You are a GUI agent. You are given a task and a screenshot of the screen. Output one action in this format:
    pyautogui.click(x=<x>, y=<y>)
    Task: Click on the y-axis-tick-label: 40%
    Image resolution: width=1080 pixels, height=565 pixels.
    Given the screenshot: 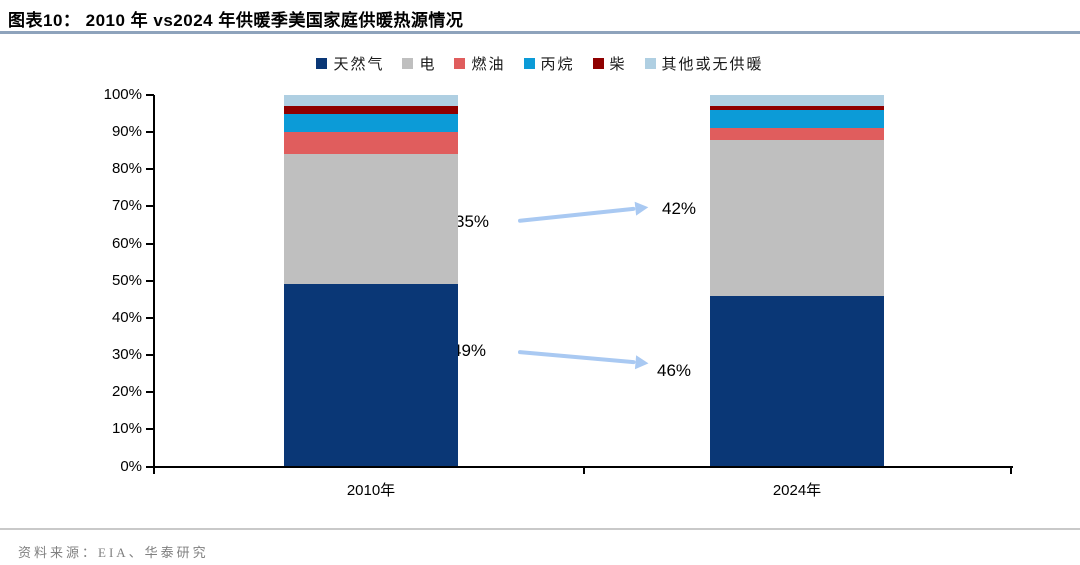 What is the action you would take?
    pyautogui.click(x=126, y=317)
    